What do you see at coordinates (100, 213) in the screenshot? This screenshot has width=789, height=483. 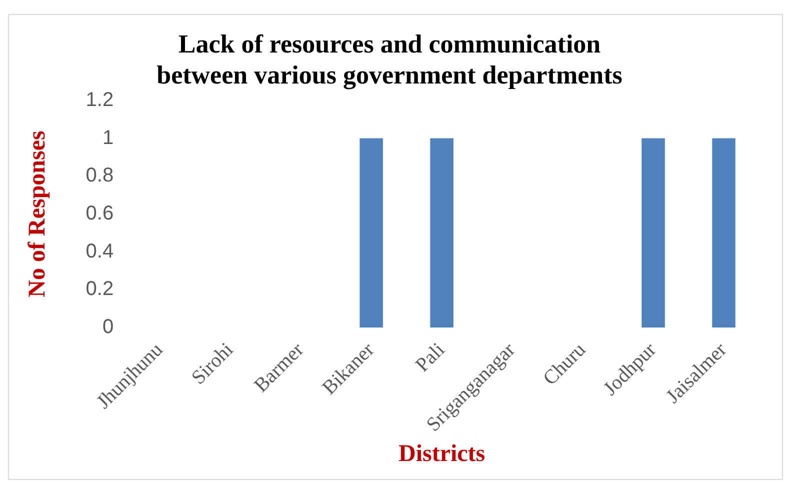 I see `y-tick-label: 0.6` at bounding box center [100, 213].